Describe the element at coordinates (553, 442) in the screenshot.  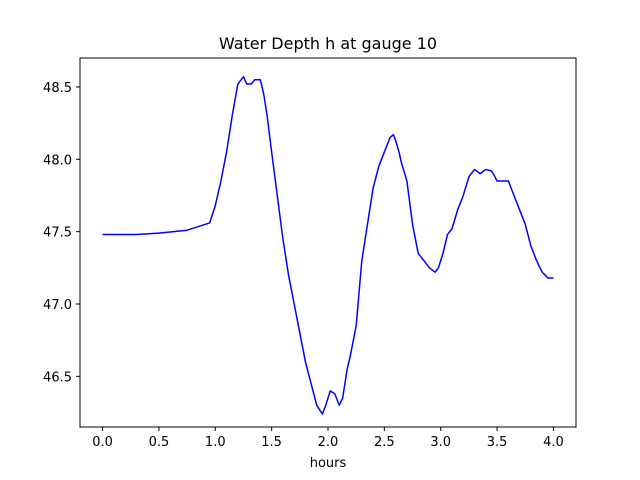
I see `x-tick-label: 4.0` at that location.